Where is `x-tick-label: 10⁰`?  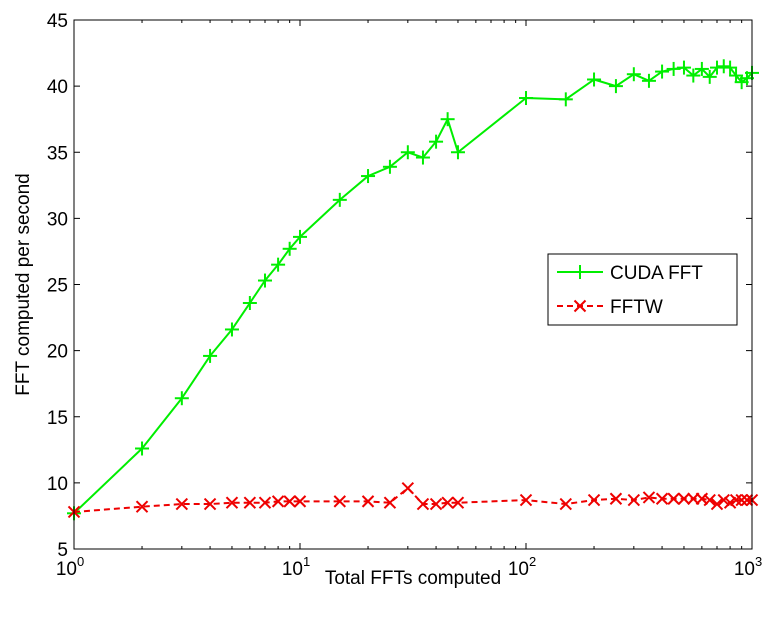 x-tick-label: 10⁰ is located at coordinates (70, 567).